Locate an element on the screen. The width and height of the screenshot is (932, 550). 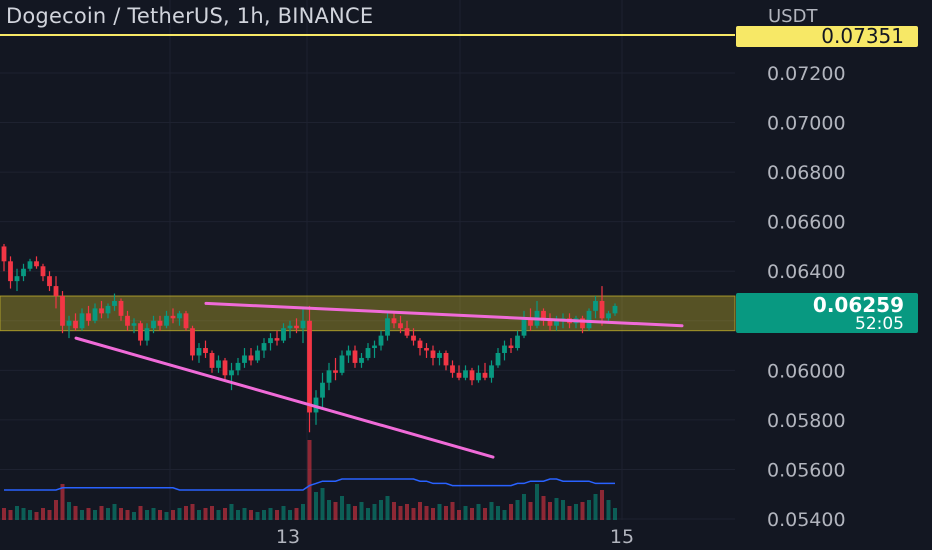
volume-bars is located at coordinates (309, 480).